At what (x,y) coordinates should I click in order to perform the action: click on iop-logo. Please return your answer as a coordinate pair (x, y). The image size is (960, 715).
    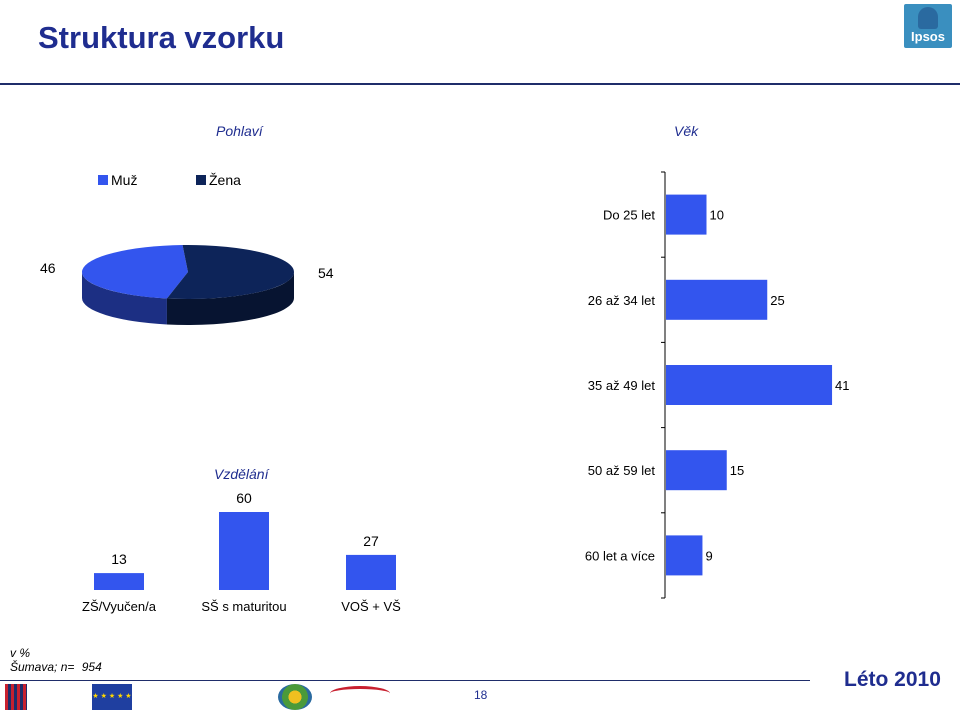
    Looking at the image, I should click on (44, 697).